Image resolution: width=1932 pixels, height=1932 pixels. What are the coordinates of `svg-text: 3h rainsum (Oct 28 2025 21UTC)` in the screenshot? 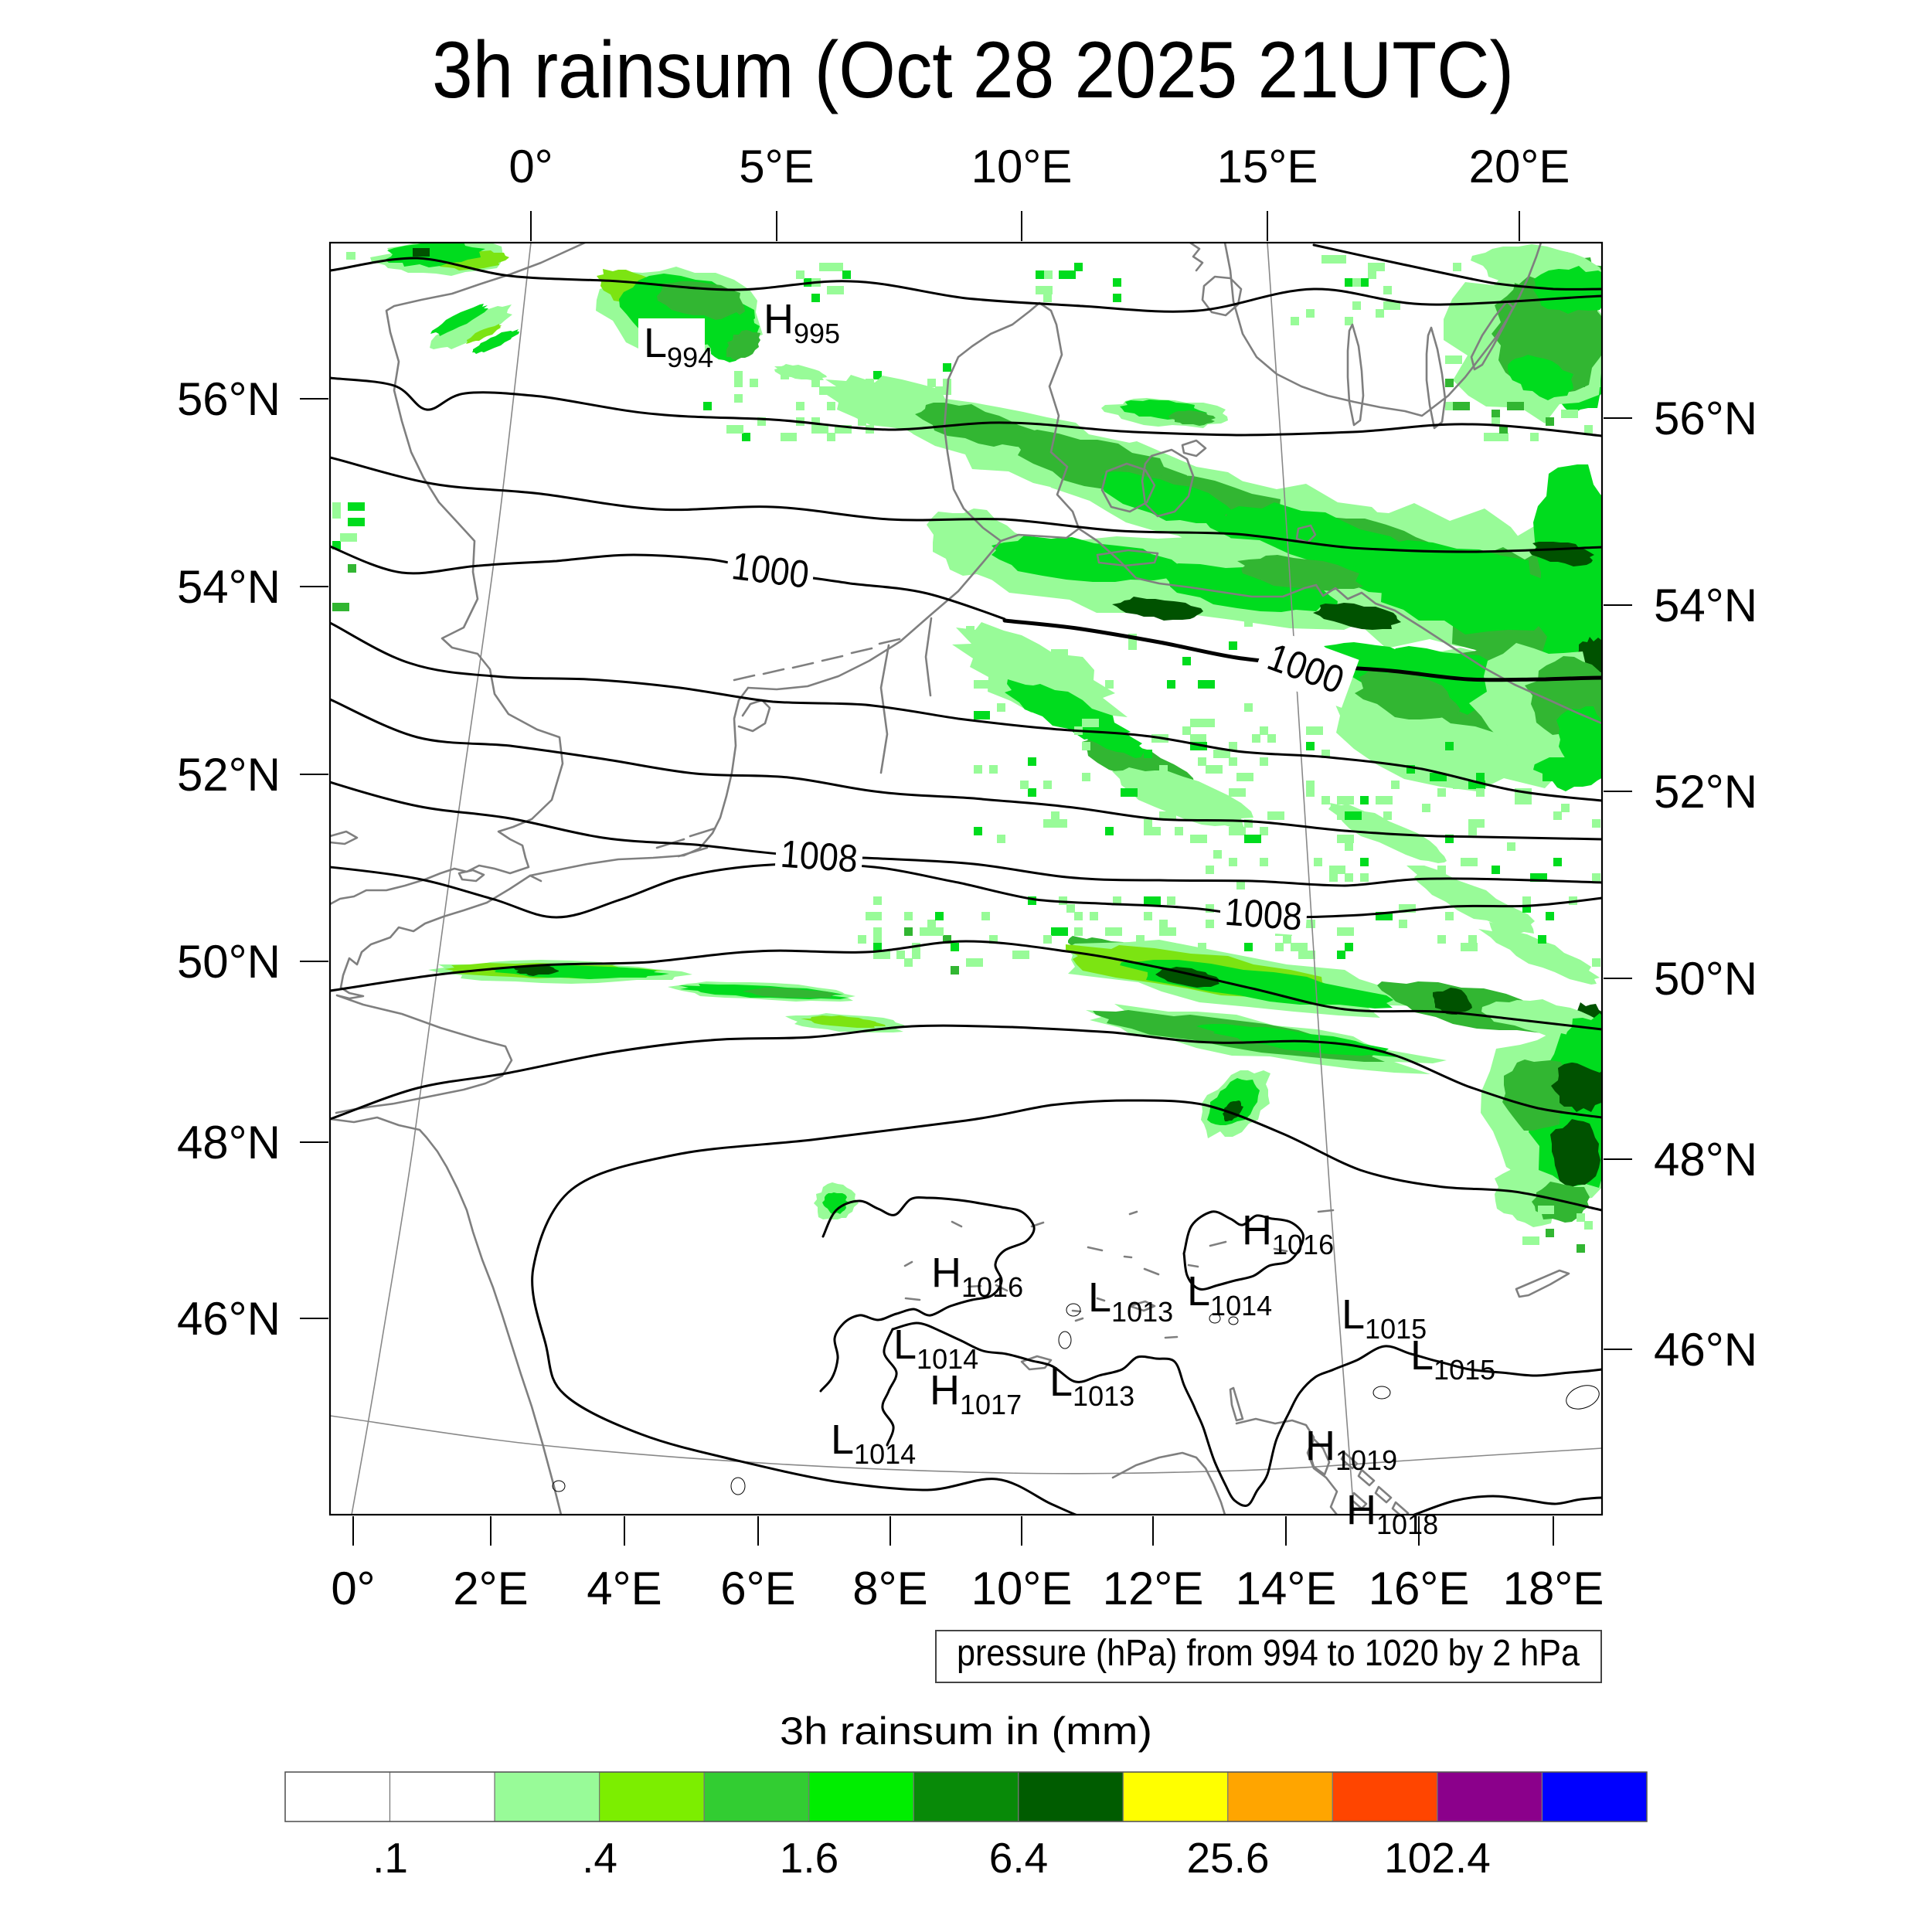 It's located at (973, 70).